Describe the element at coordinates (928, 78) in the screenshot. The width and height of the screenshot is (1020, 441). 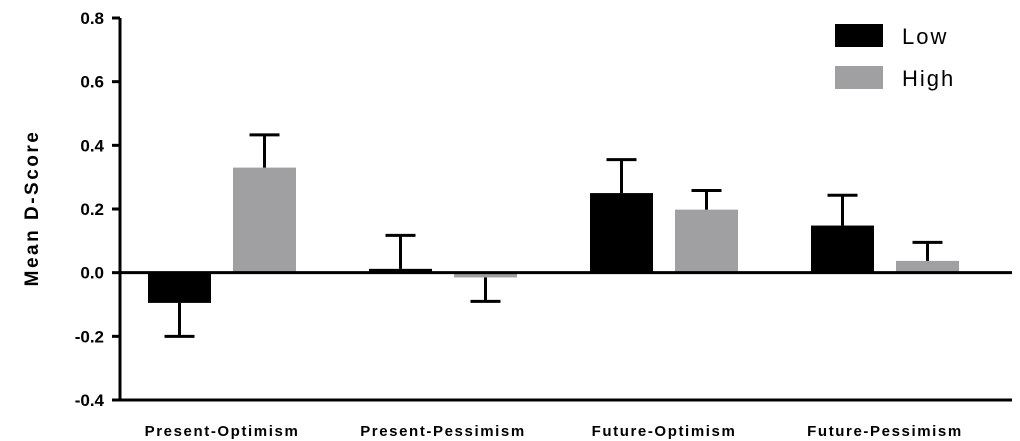
I see `legend-label-high: High` at that location.